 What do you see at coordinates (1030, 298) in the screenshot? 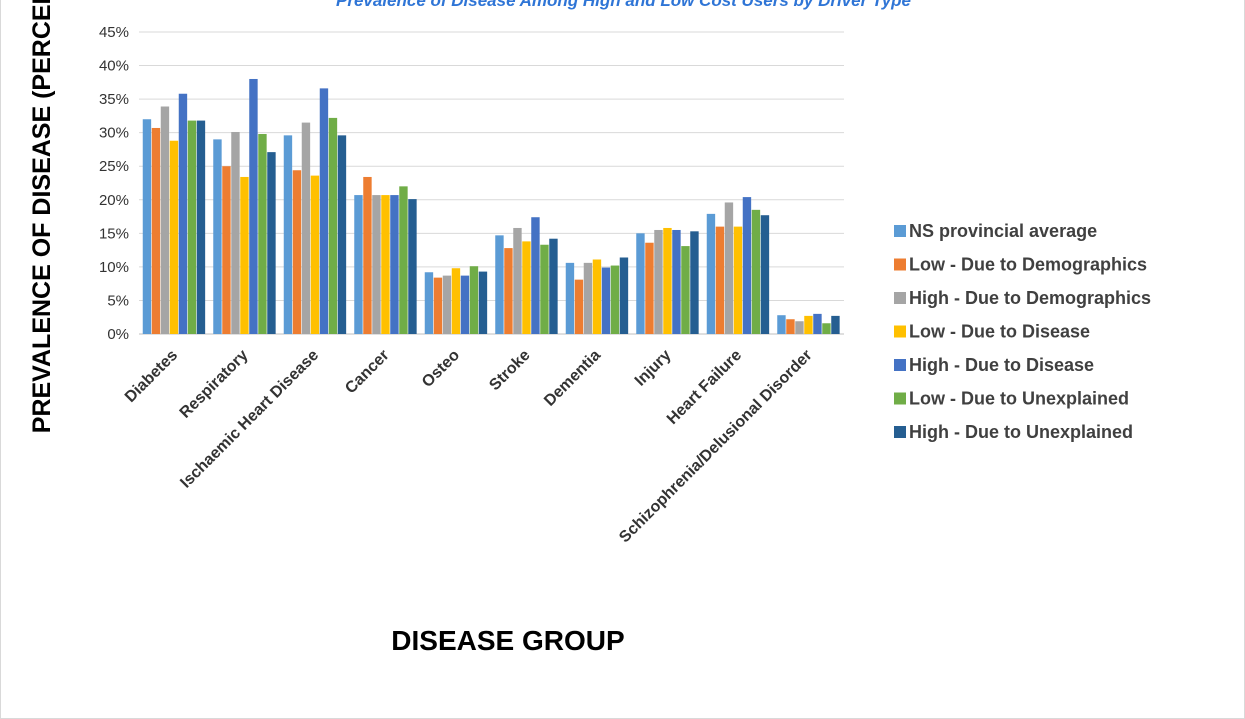
I see `legend-label: High - Due to Demographics` at bounding box center [1030, 298].